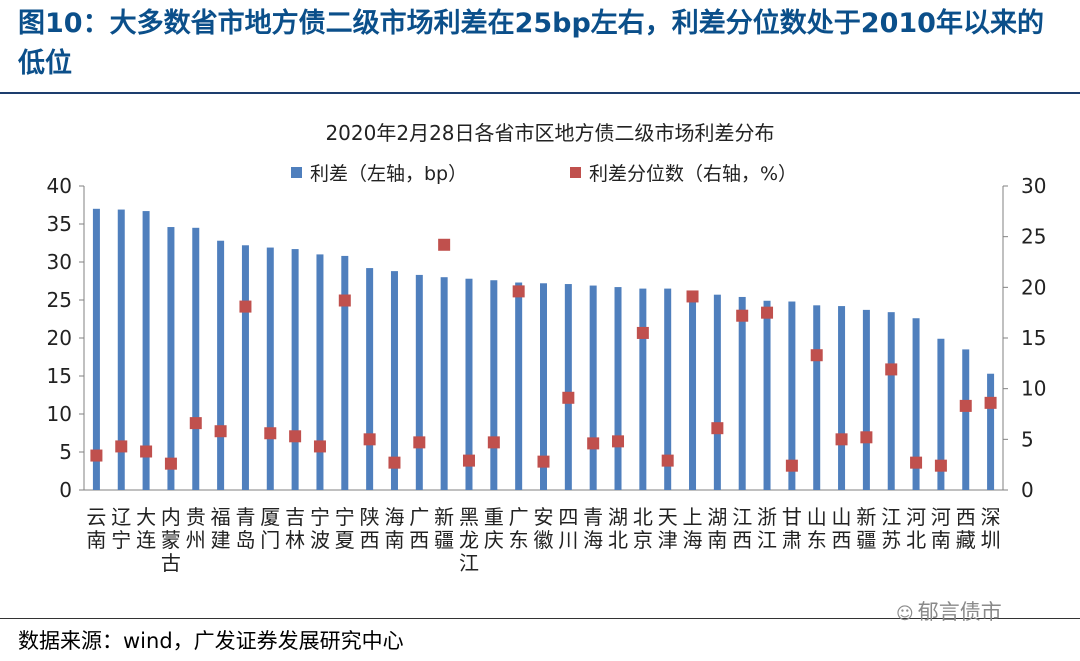 The width and height of the screenshot is (1080, 661). I want to click on x-tick-label: 湖南, so click(717, 528).